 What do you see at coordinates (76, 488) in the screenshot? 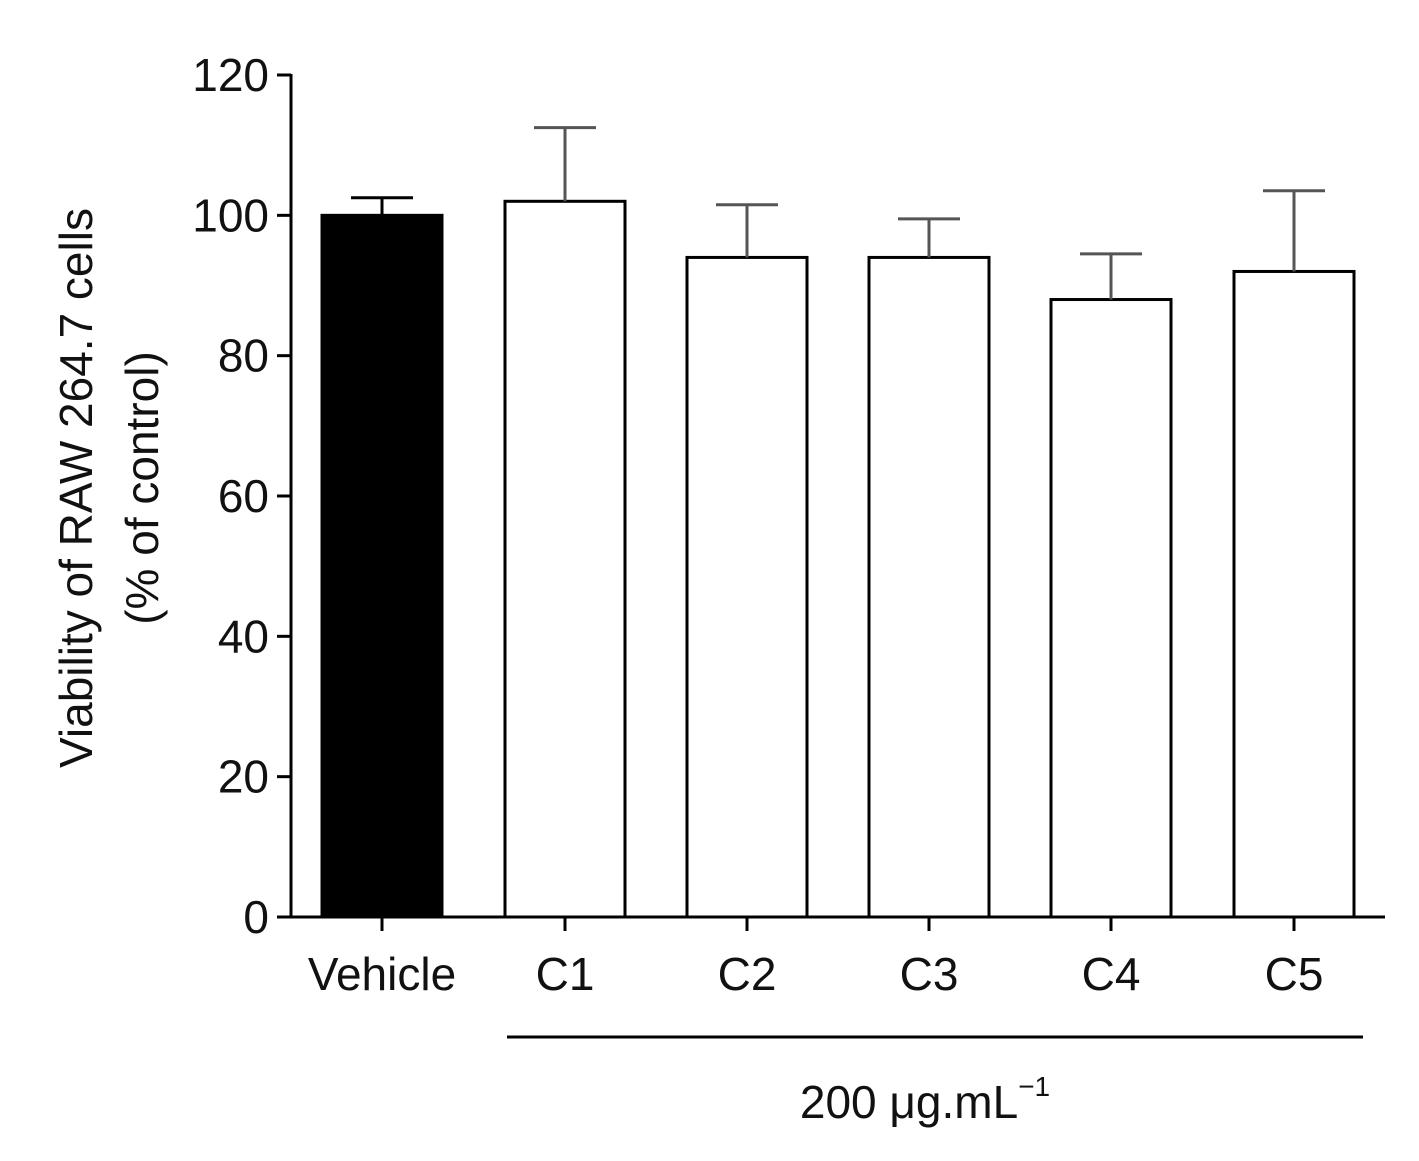
I see `y-axis-title-line1: Viability of RAW 264.7 cells` at bounding box center [76, 488].